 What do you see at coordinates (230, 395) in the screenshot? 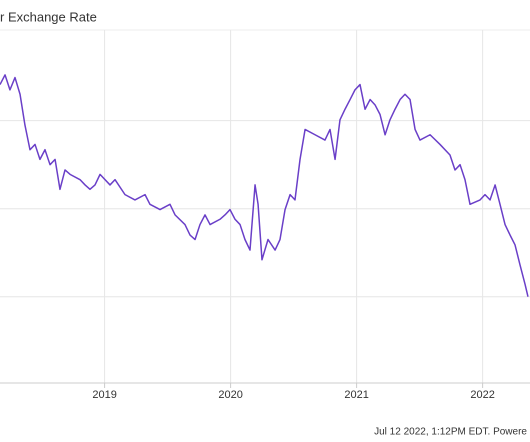
I see `x-tick-label: 2020` at bounding box center [230, 395].